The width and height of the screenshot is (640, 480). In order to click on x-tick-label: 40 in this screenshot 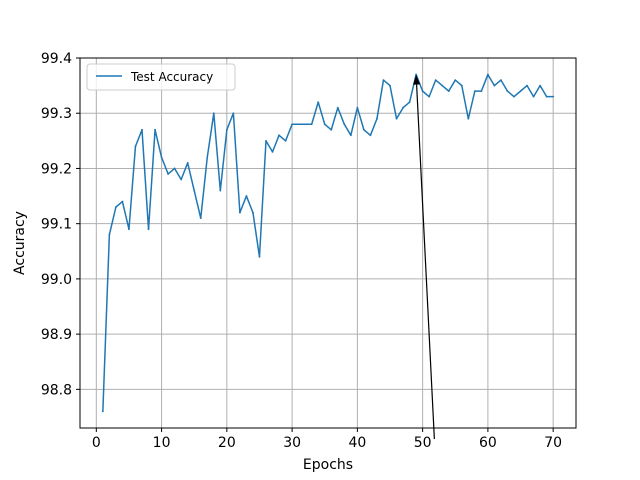, I will do `click(357, 443)`.